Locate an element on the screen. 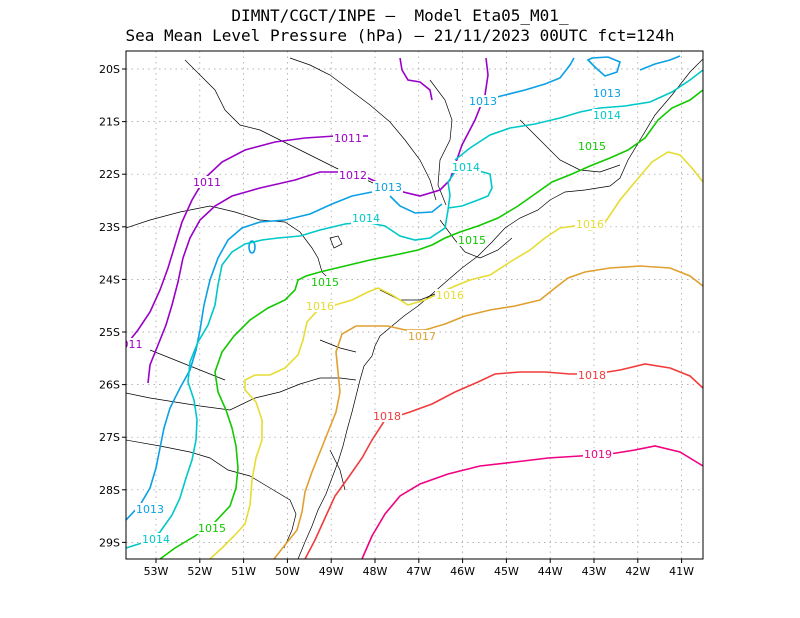 The height and width of the screenshot is (618, 800). latitude-label: 24S is located at coordinates (109, 279).